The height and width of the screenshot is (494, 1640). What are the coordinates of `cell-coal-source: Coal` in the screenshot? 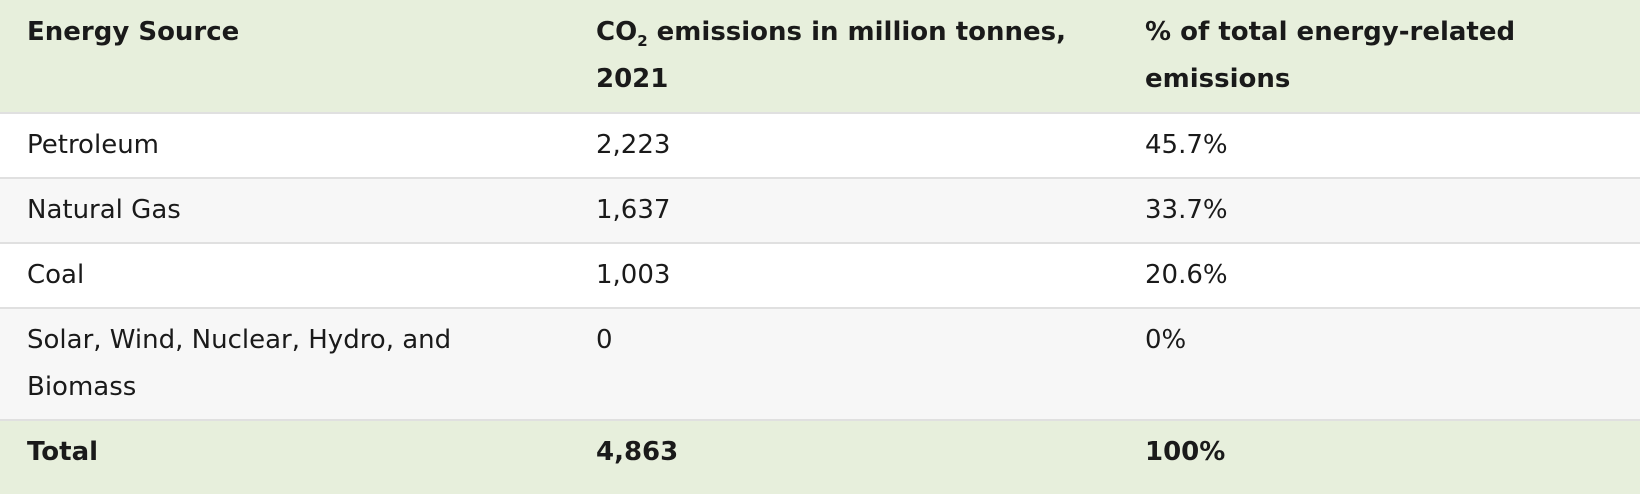 It's located at (284, 275).